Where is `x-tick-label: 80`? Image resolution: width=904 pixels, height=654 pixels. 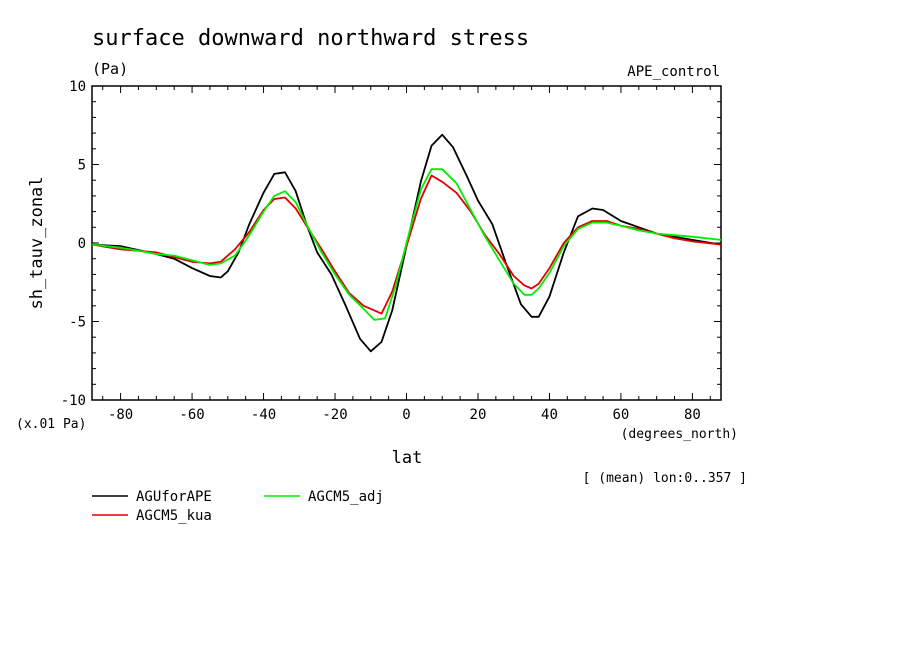
x-tick-label: 80 is located at coordinates (692, 415).